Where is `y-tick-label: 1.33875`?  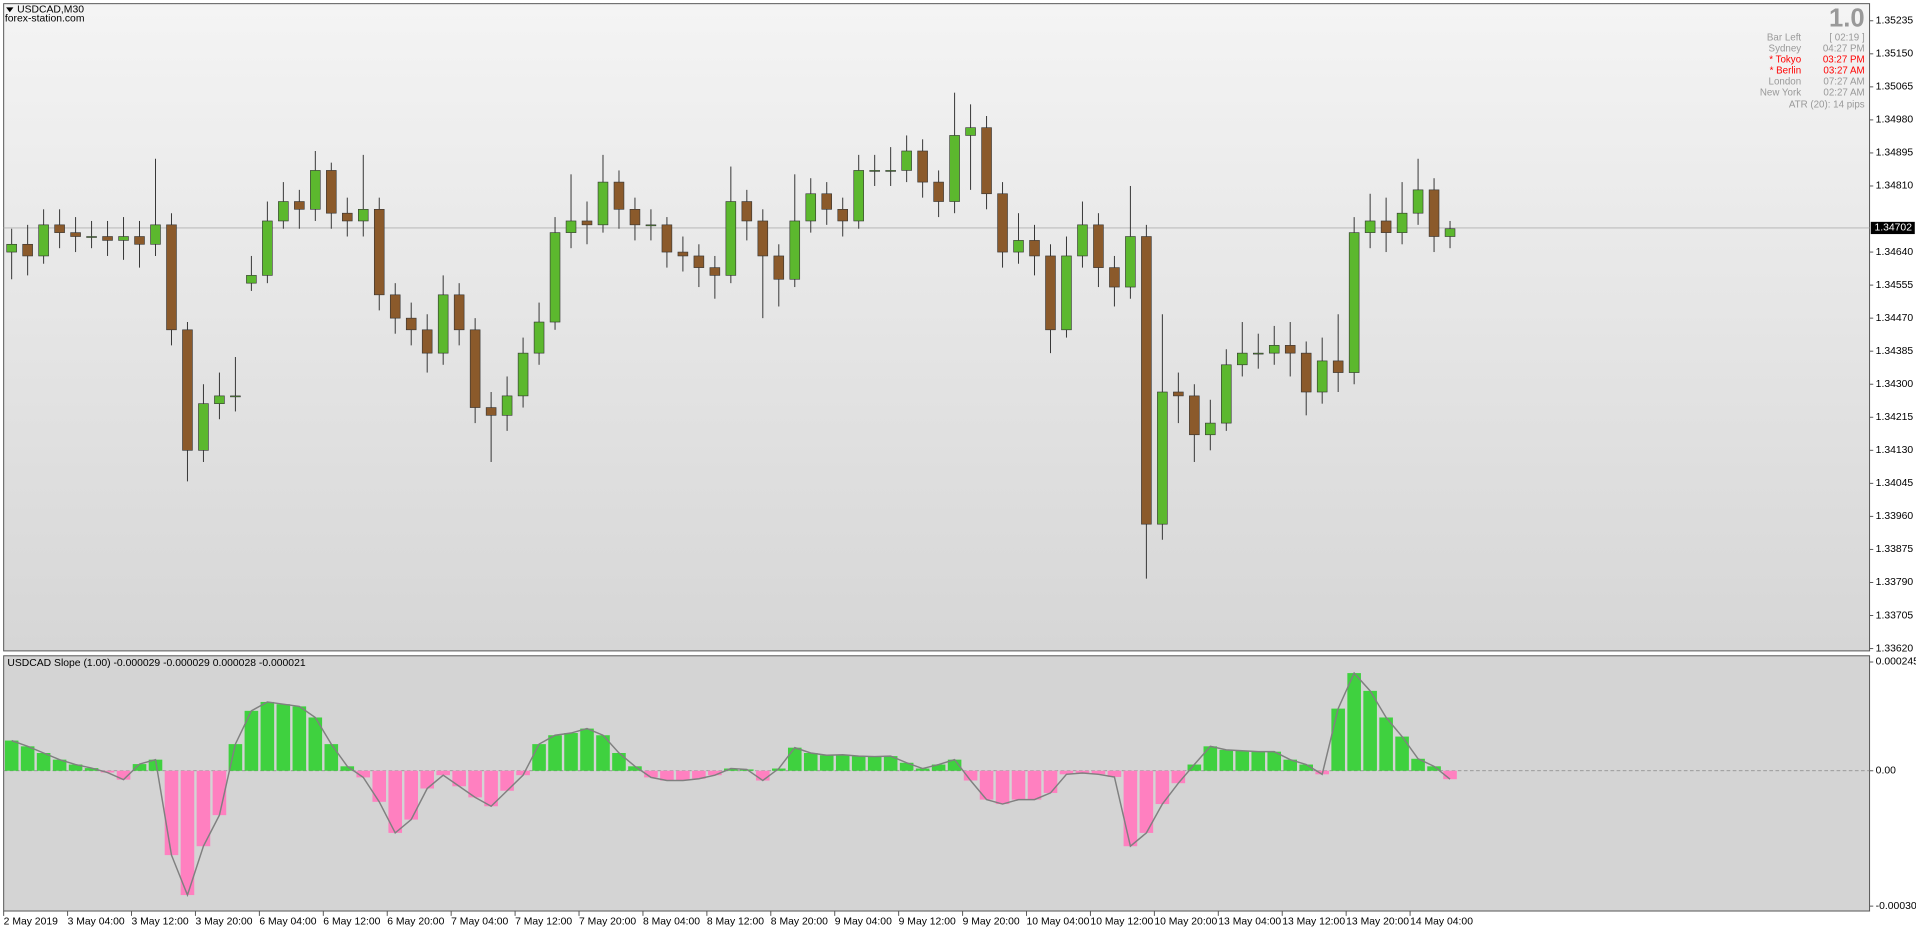
y-tick-label: 1.33875 is located at coordinates (1895, 549).